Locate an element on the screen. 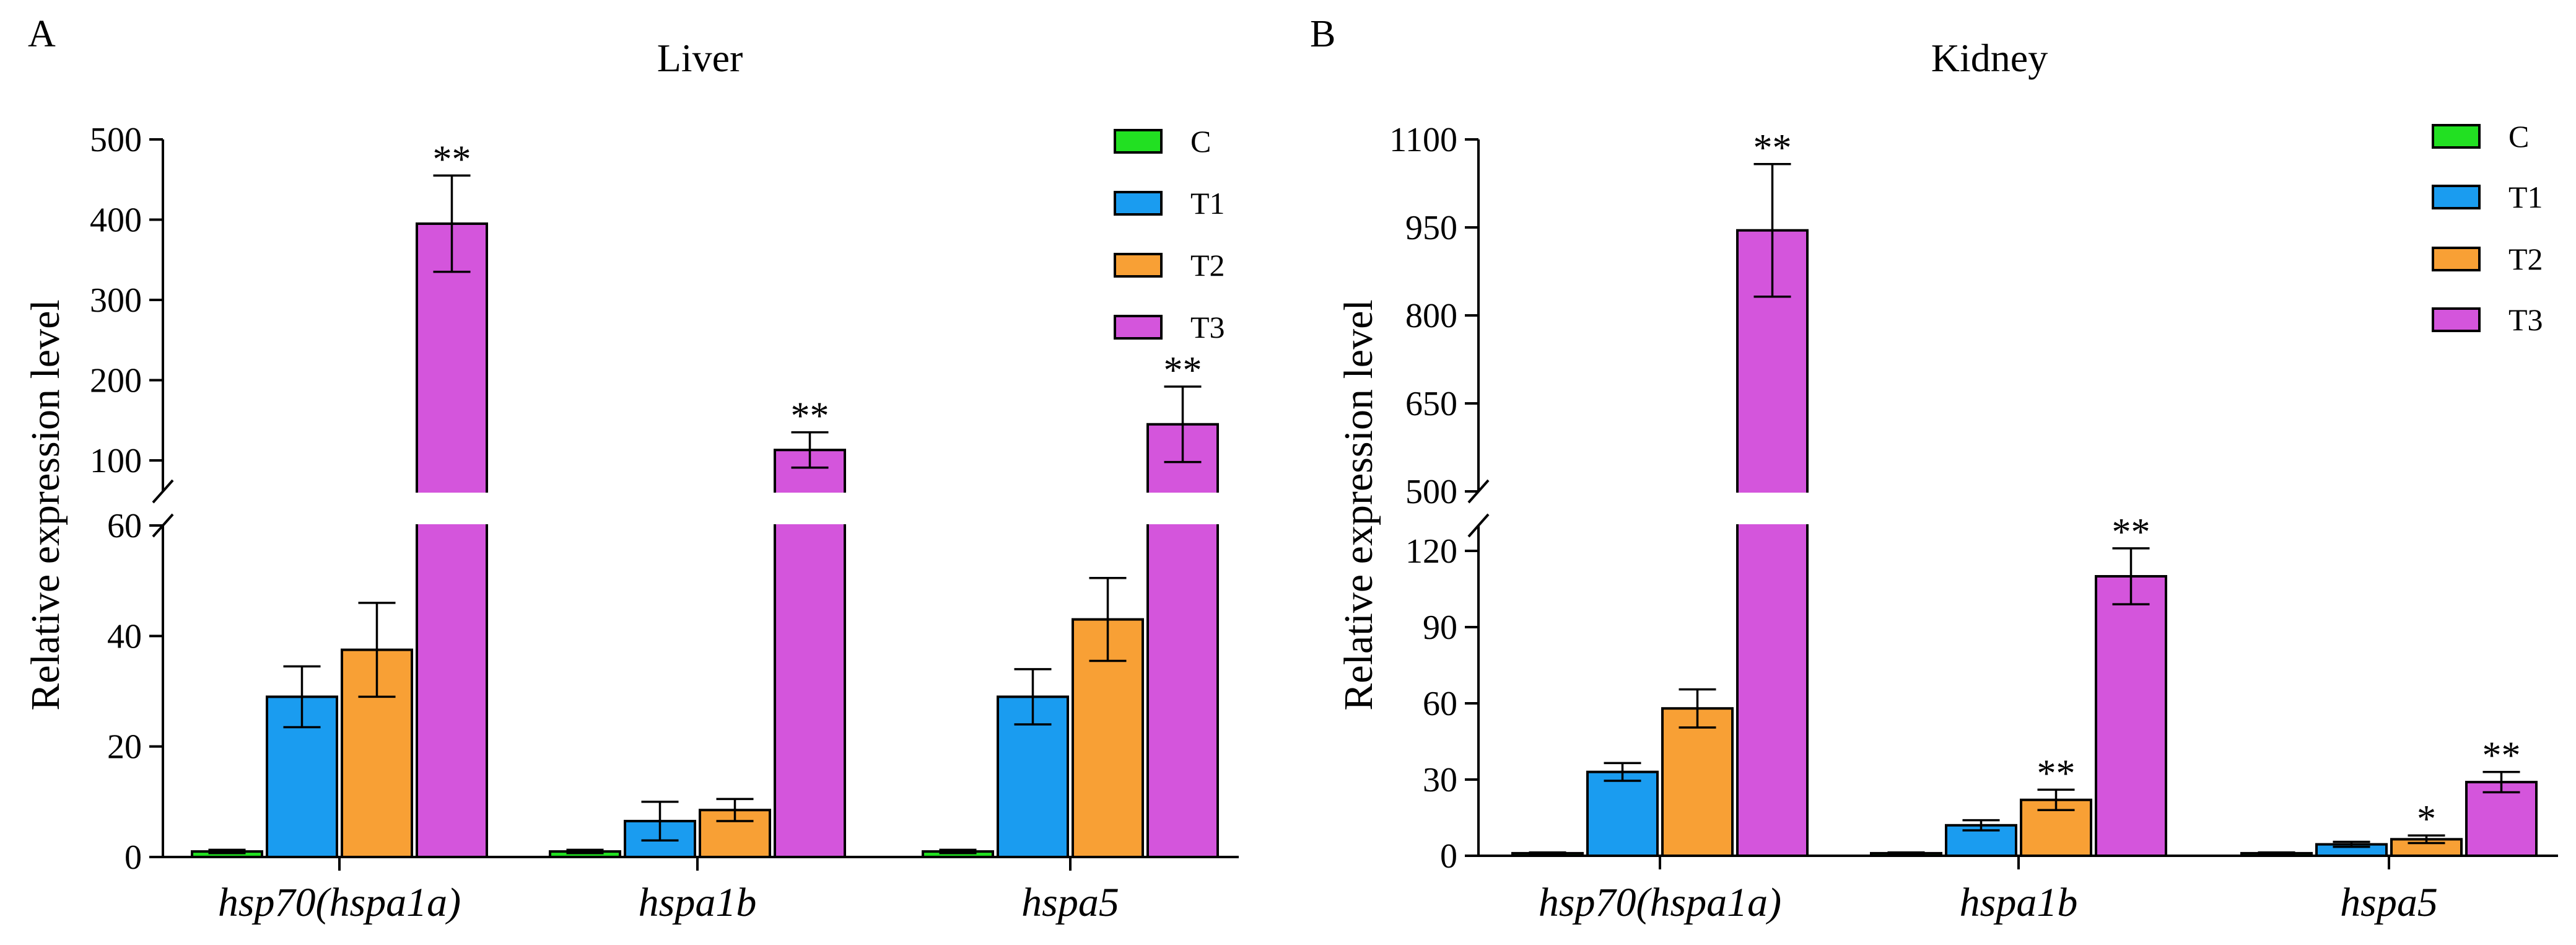  y-tick-label: 200 is located at coordinates (116, 381).